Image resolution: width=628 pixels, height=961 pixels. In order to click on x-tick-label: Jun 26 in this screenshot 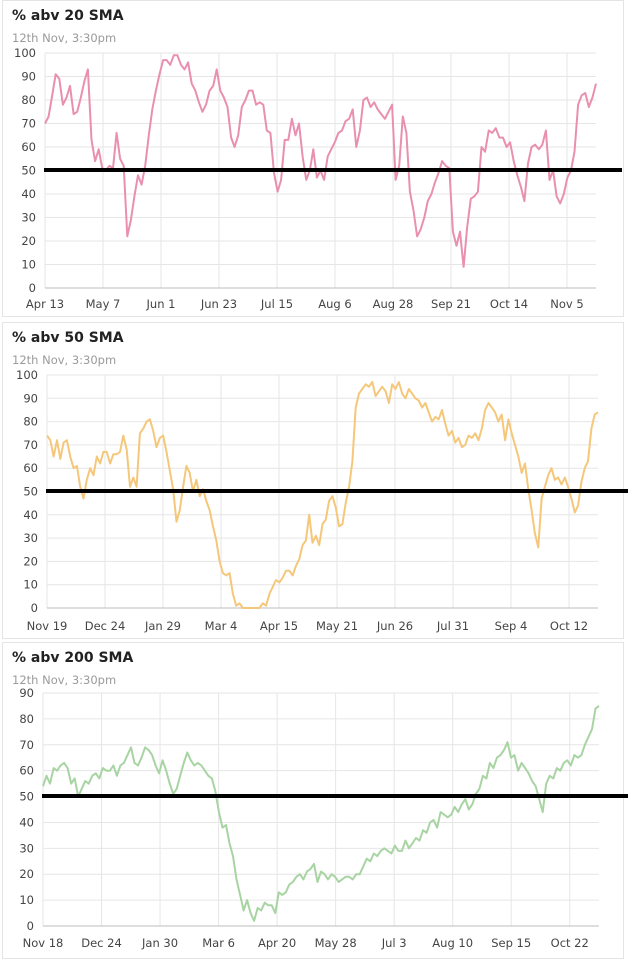, I will do `click(394, 626)`.